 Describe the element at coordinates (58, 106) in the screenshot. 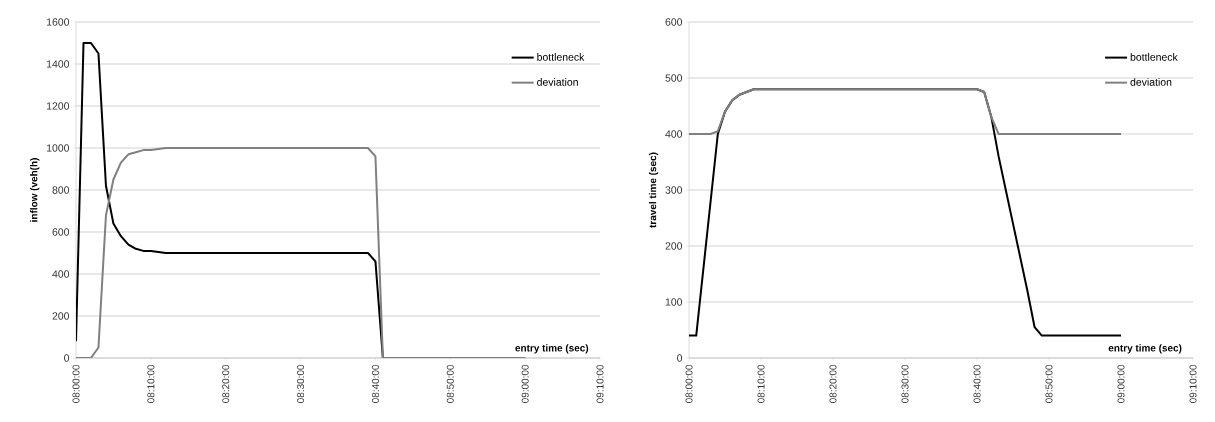

I see `y-tick-label: 1200` at that location.